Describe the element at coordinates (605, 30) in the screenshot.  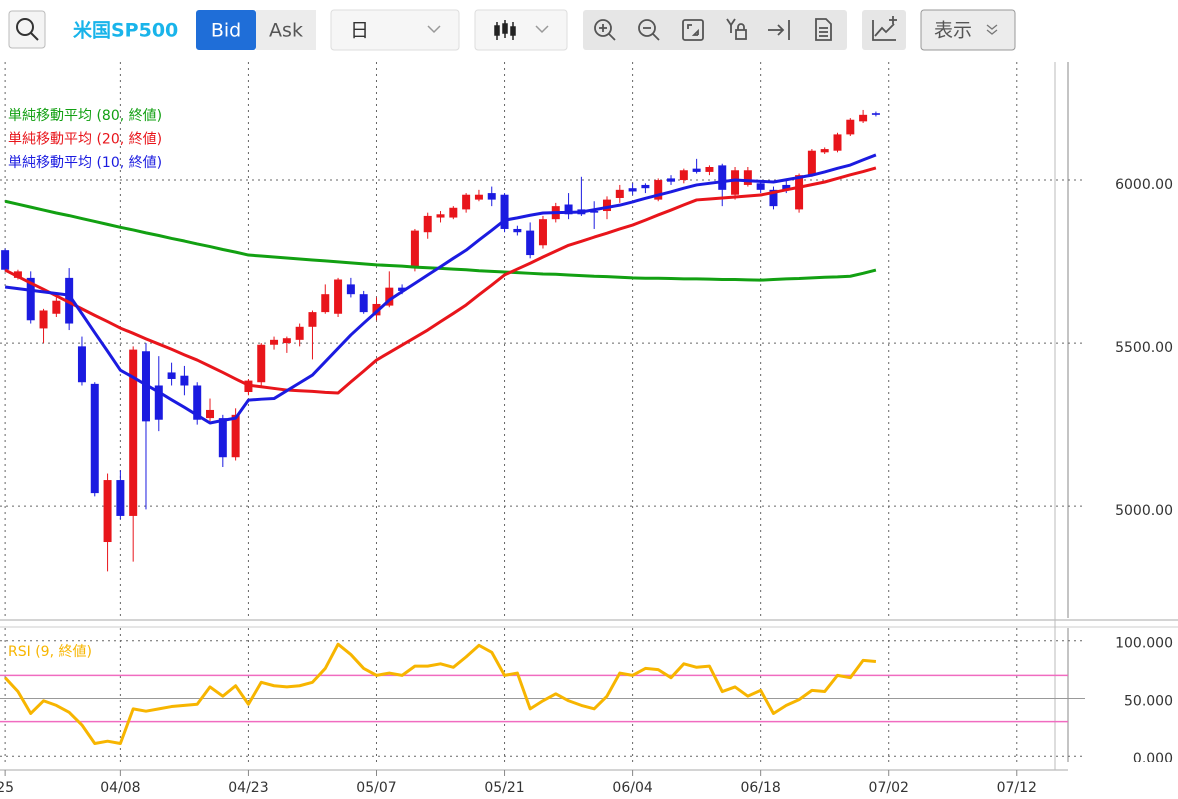
I see `zoom-in` at that location.